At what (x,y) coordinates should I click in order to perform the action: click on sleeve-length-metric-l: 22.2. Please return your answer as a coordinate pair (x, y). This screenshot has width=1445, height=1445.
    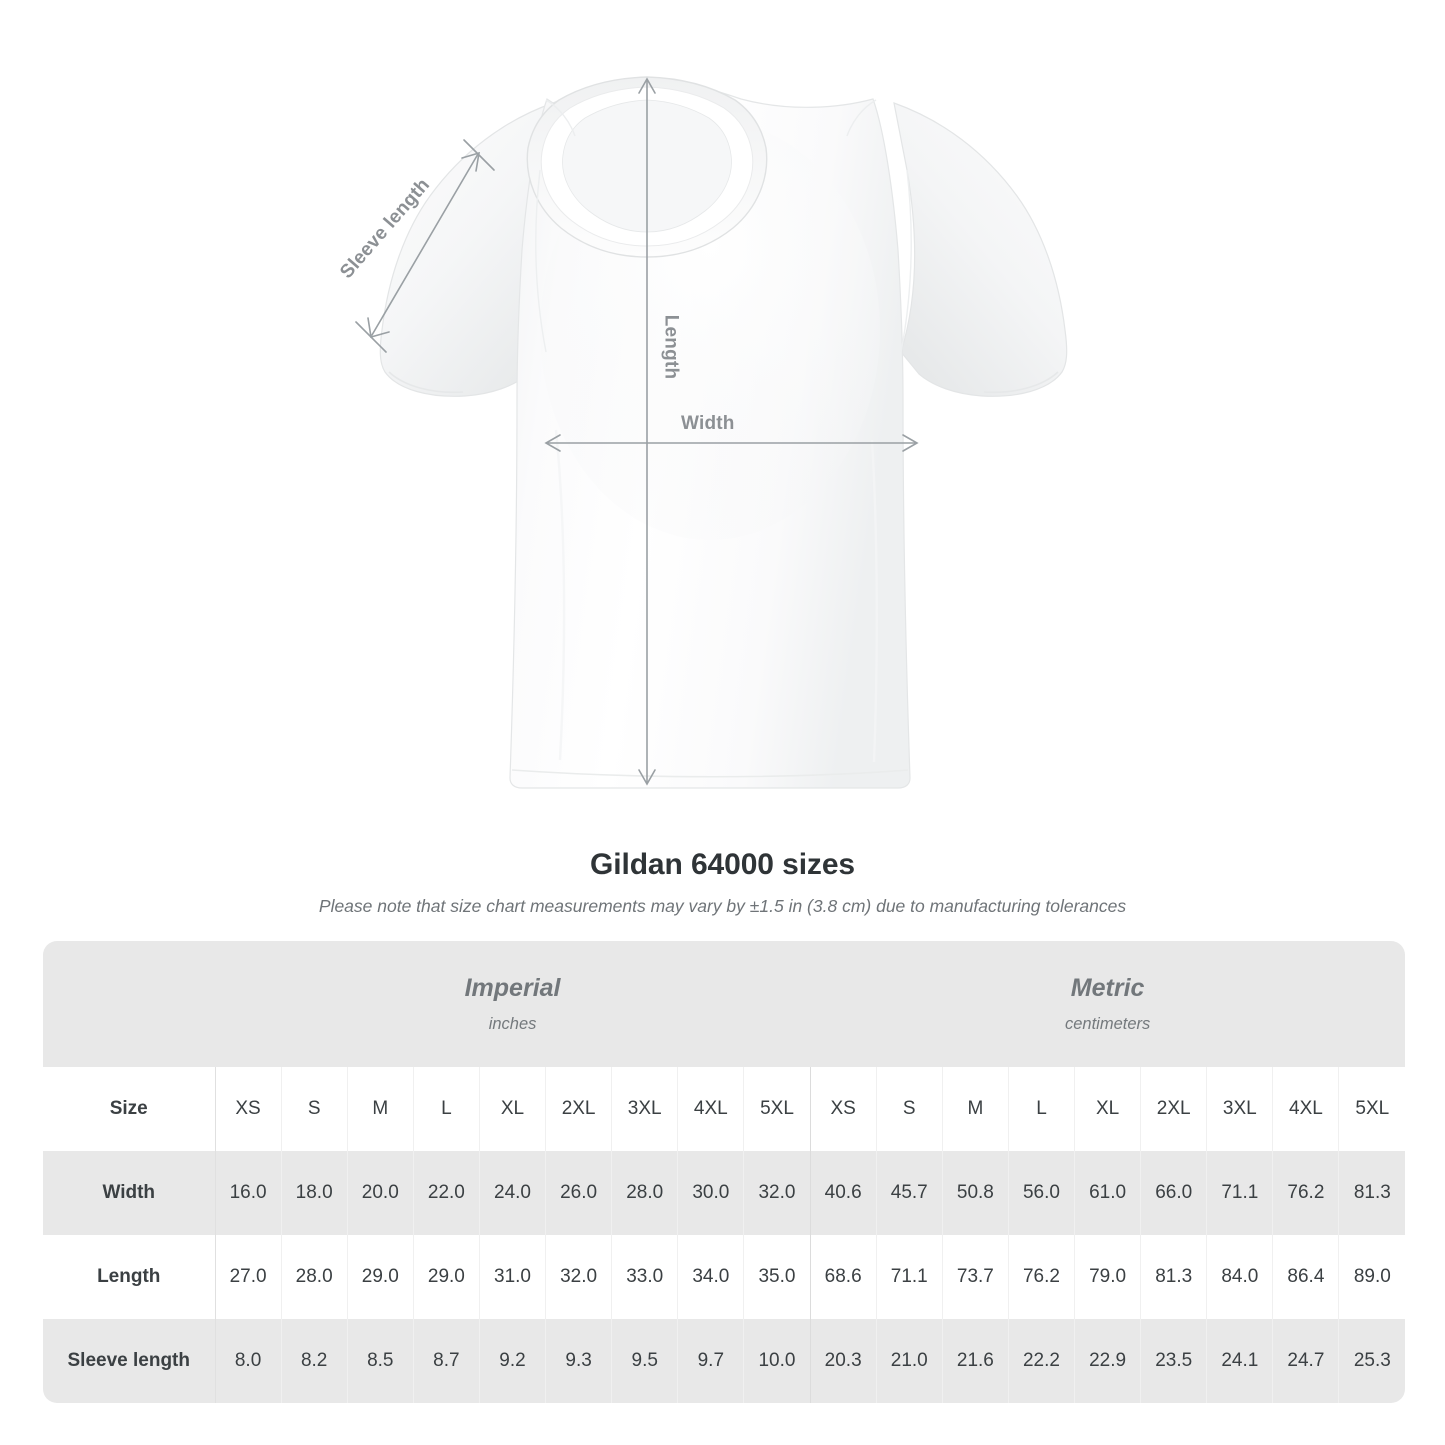
    Looking at the image, I should click on (1041, 1361).